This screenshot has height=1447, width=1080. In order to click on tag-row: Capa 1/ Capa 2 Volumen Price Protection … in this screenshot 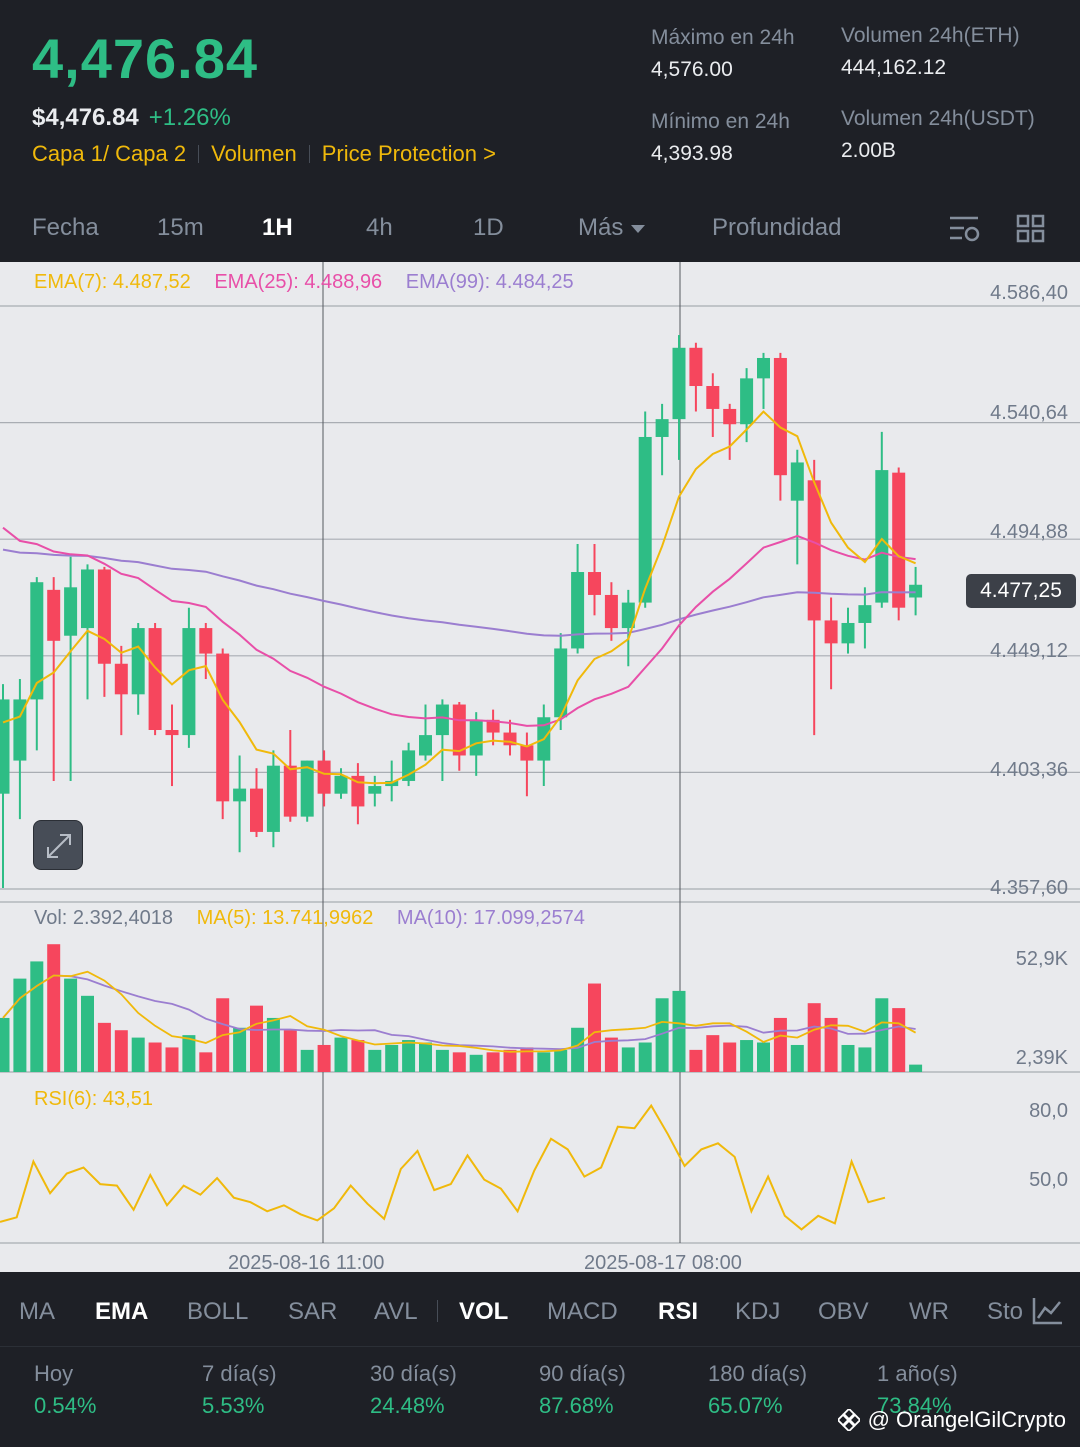, I will do `click(264, 154)`.